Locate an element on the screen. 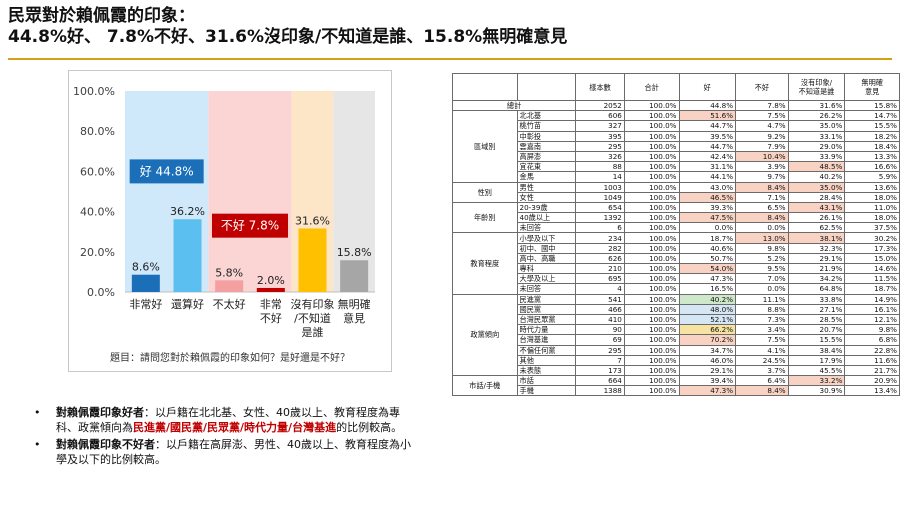  table-cell: 541 is located at coordinates (600, 299).